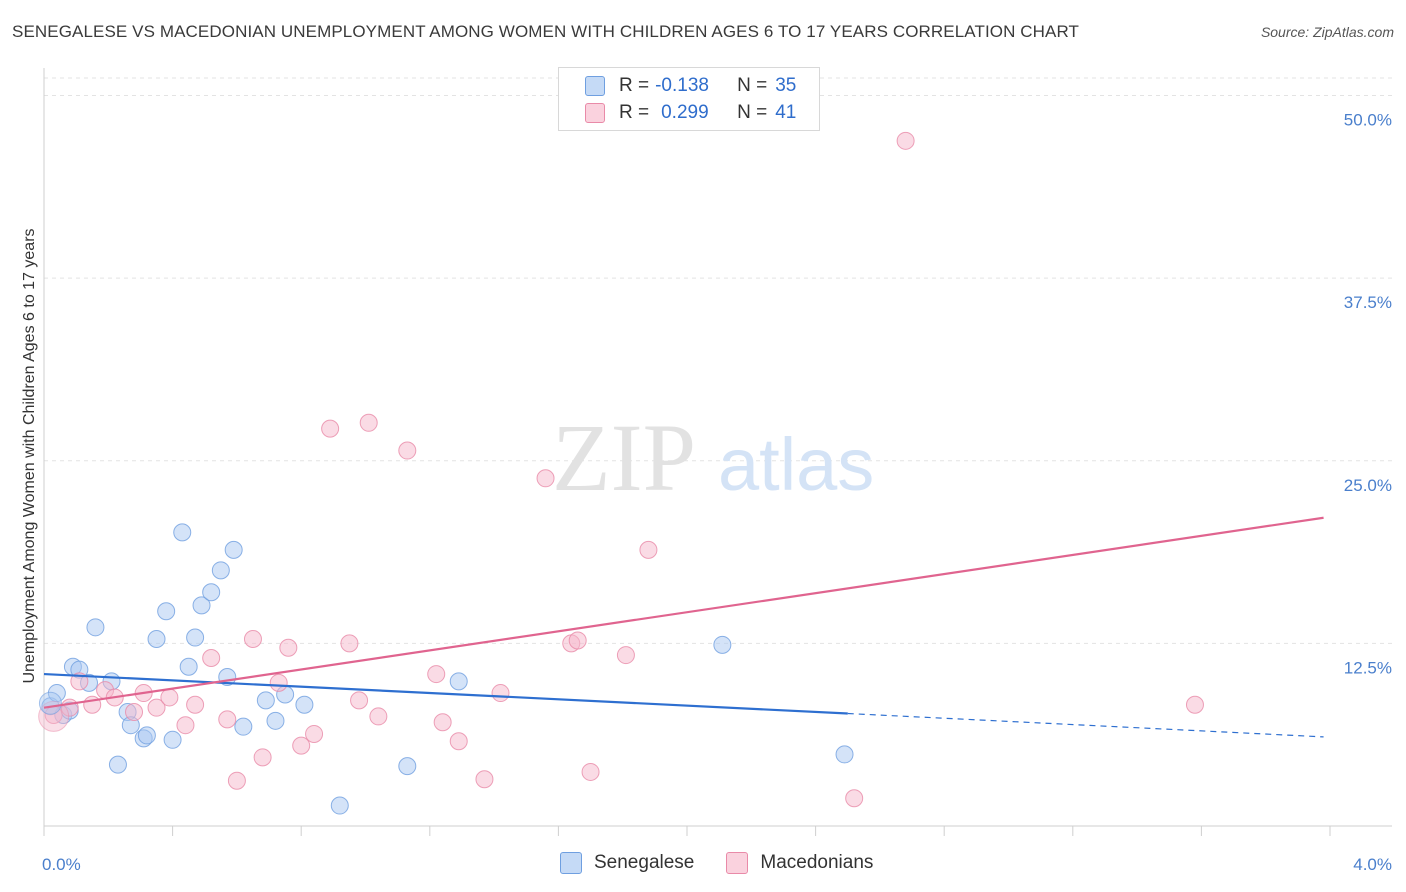  I want to click on watermark: ZIP atlas, so click(713, 457).